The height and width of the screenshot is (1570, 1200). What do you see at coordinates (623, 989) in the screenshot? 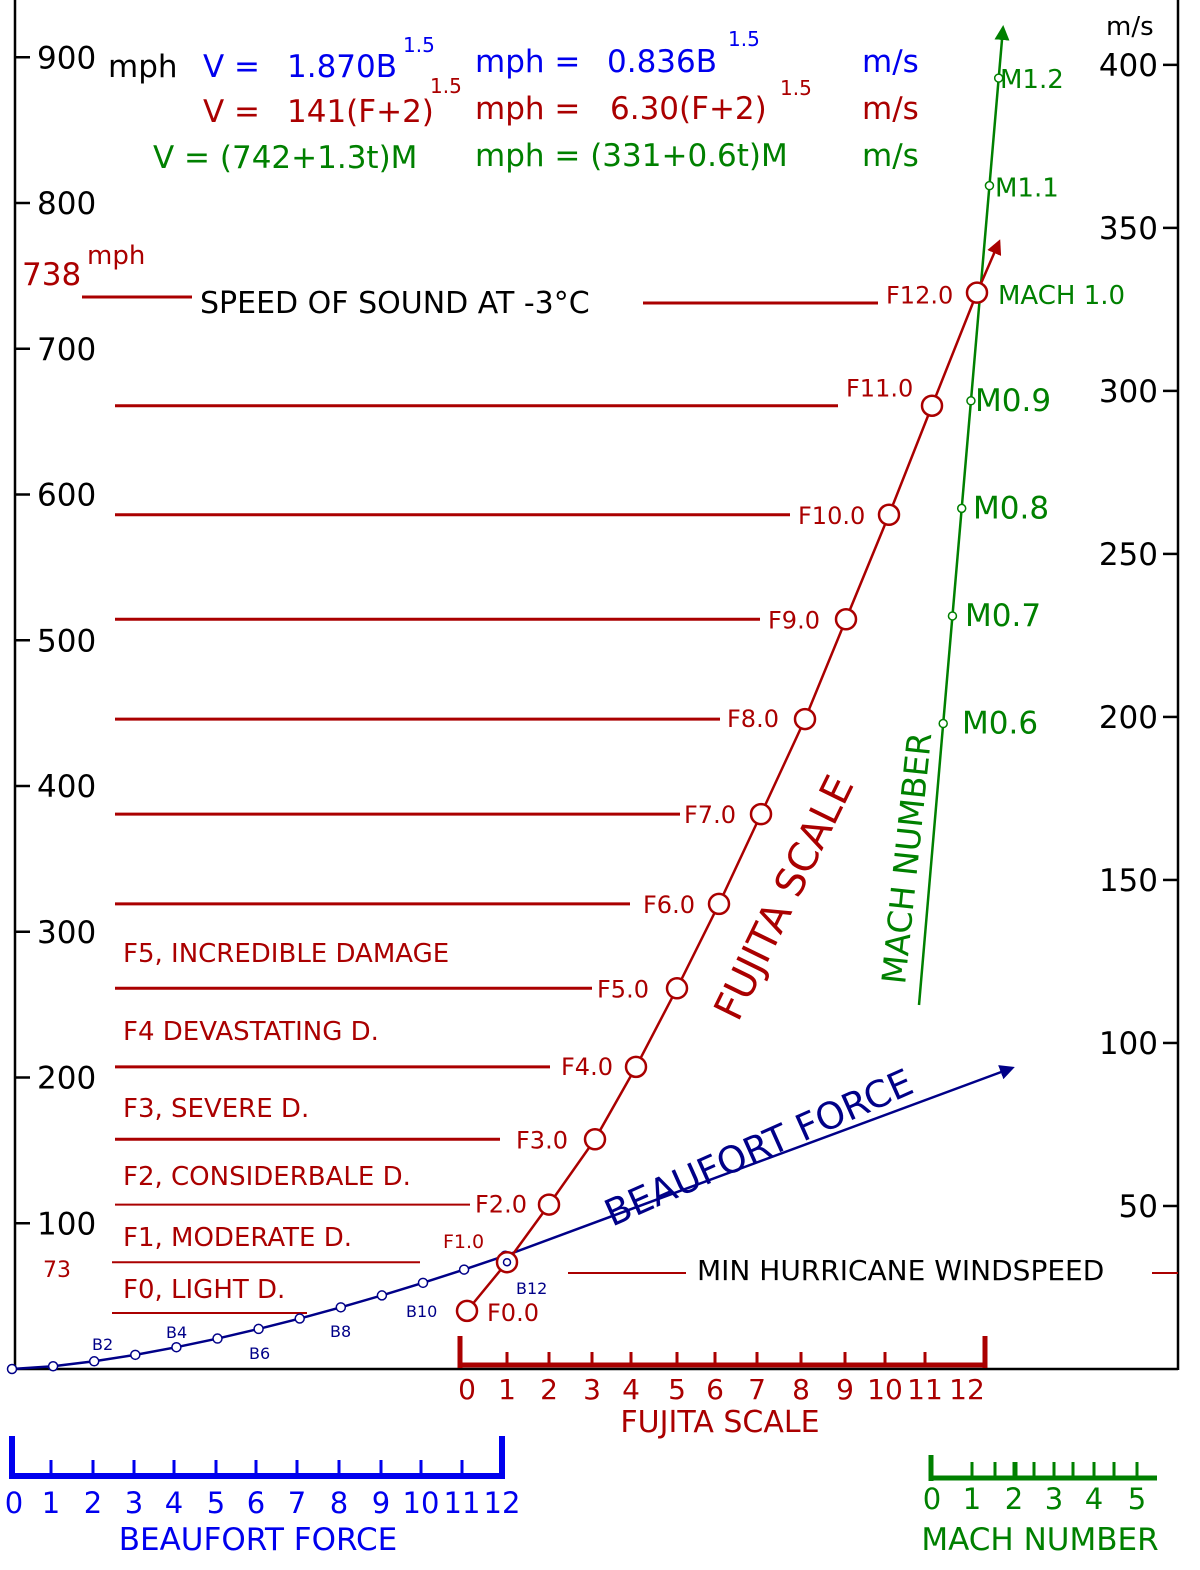
I see `fujita-label-f5: F5.0` at bounding box center [623, 989].